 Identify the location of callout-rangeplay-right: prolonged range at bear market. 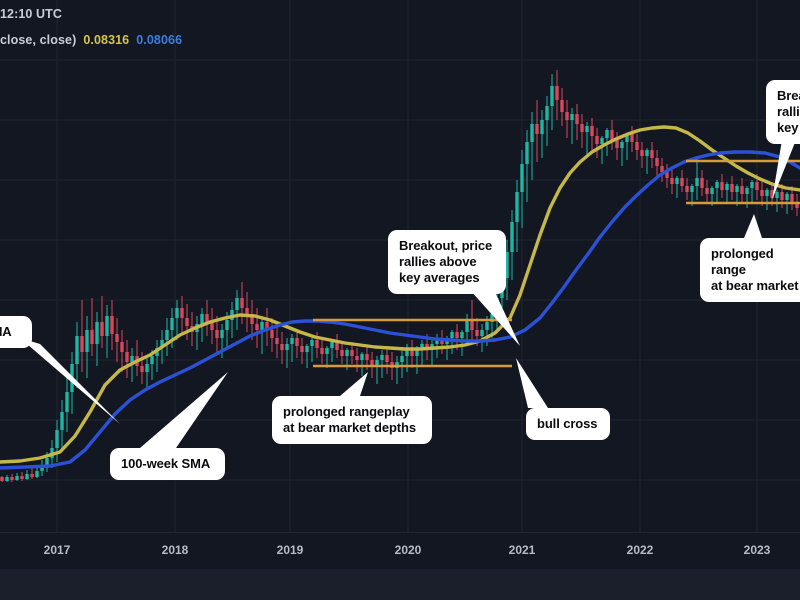
(750, 270).